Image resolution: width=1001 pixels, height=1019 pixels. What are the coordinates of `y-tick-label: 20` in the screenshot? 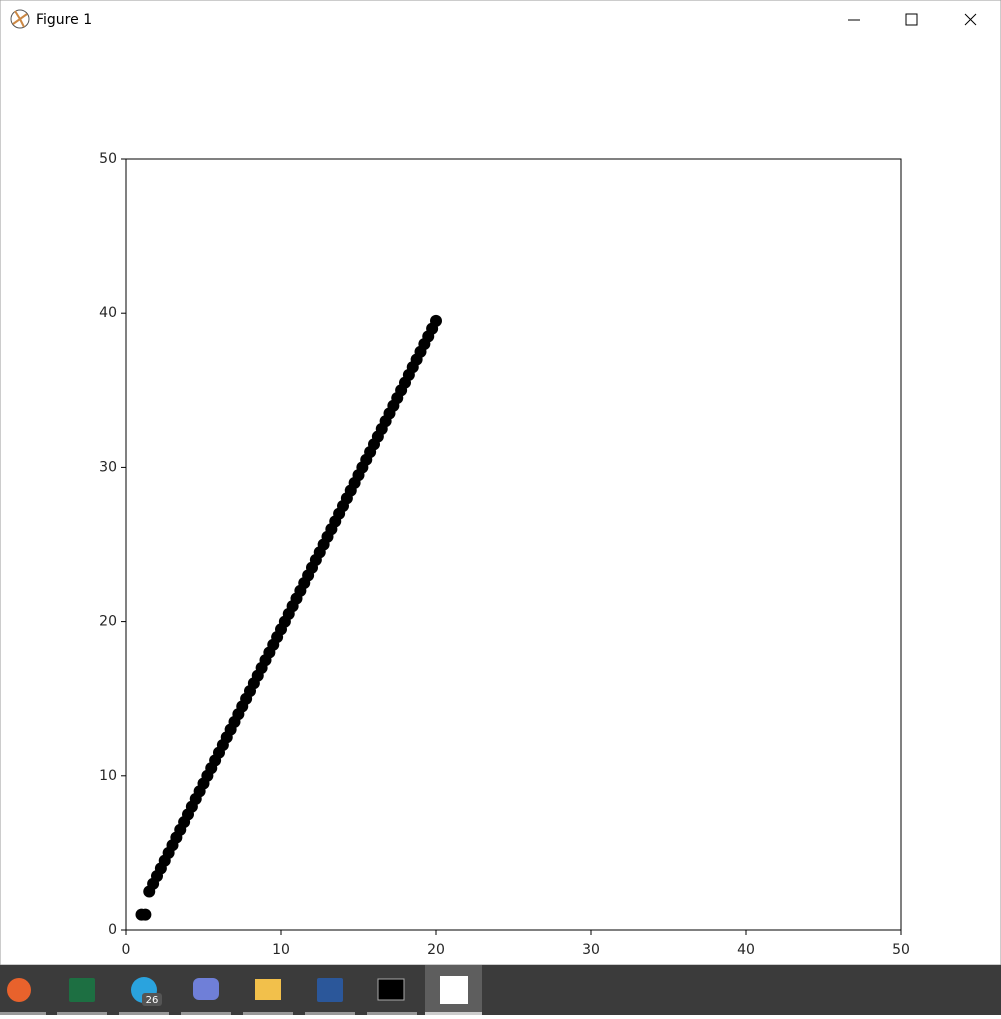 It's located at (108, 622).